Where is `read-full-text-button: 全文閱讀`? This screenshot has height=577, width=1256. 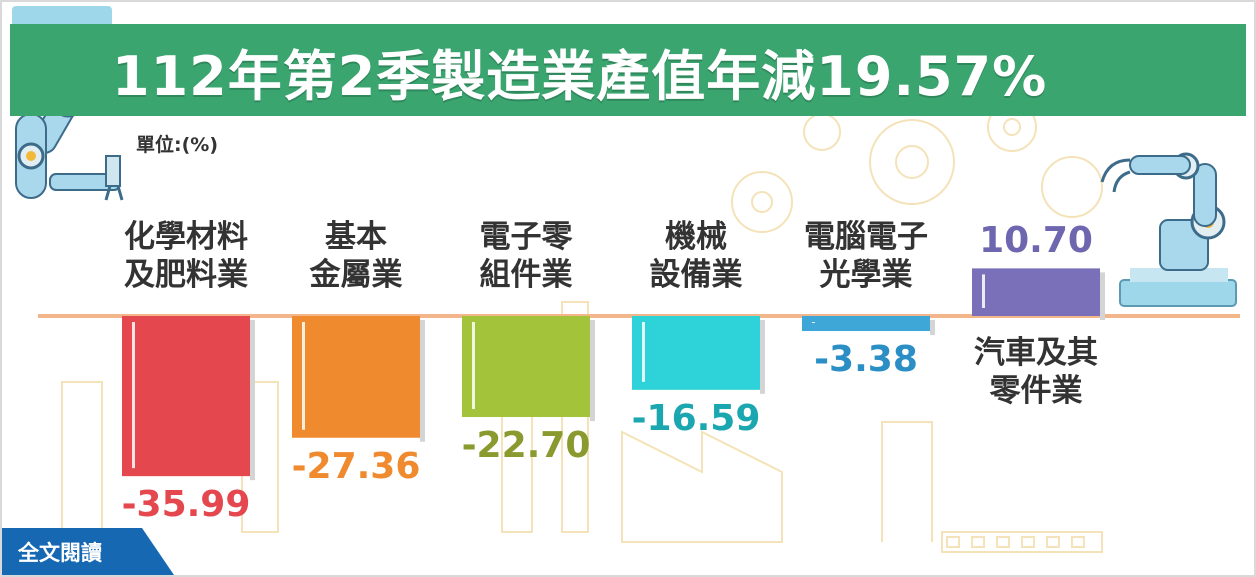 read-full-text-button: 全文閱讀 is located at coordinates (88, 551).